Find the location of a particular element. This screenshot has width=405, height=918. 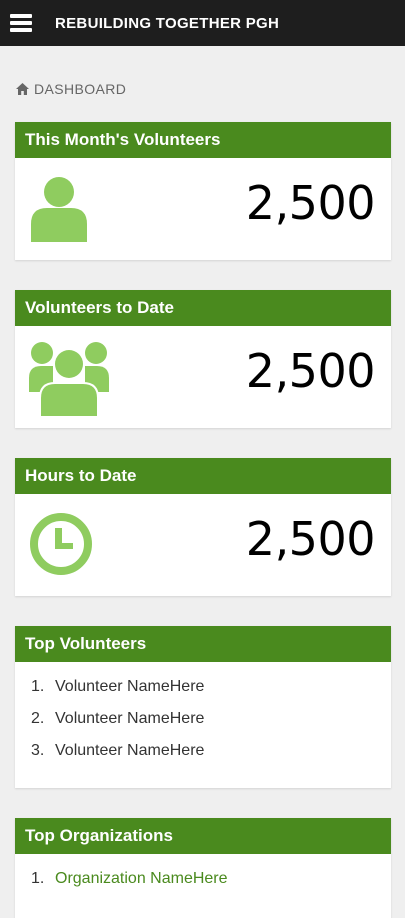

card-title: Top Organizations is located at coordinates (203, 836).